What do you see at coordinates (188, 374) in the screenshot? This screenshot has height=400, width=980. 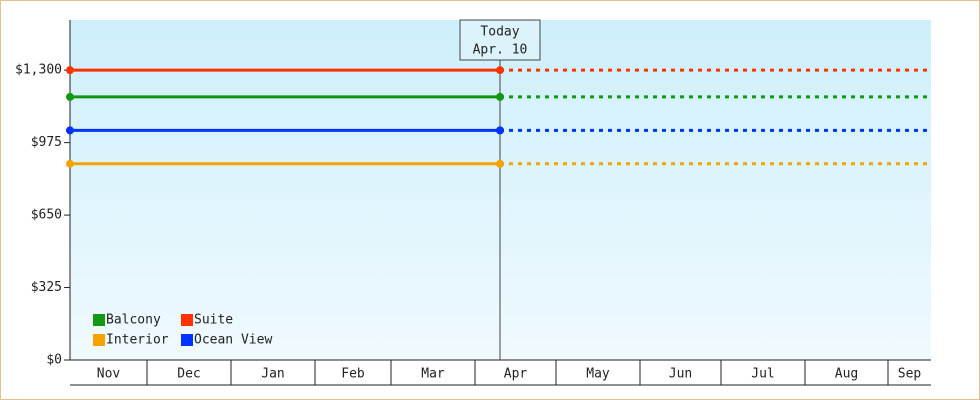 I see `x-tick-label: Dec` at bounding box center [188, 374].